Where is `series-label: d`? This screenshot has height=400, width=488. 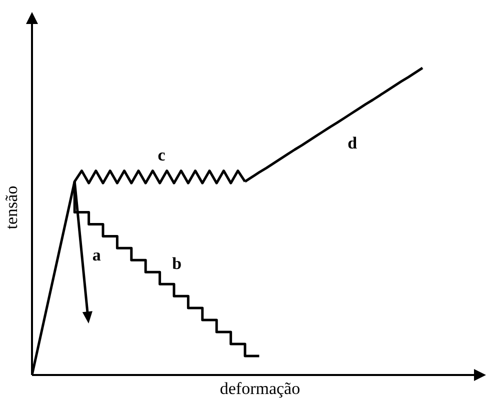
series-label: d is located at coordinates (353, 143).